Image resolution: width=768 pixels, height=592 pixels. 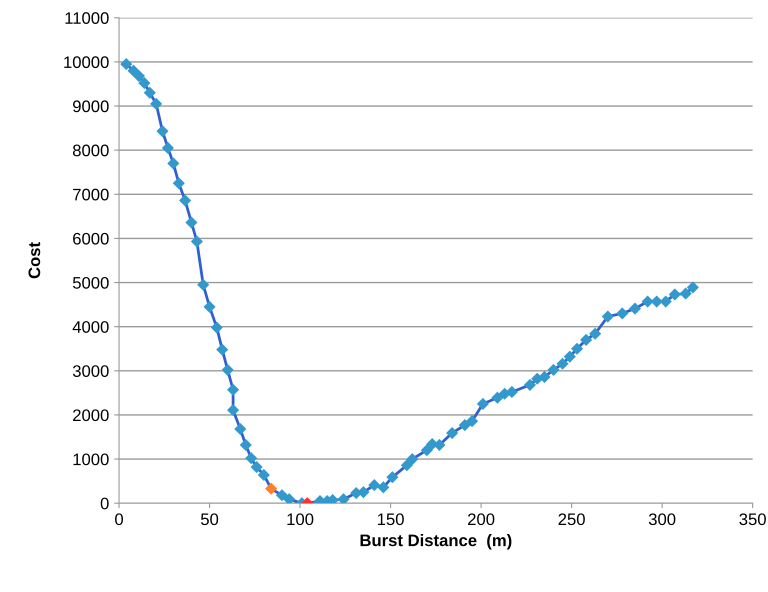 What do you see at coordinates (90, 327) in the screenshot?
I see `y-tick-label: 4000` at bounding box center [90, 327].